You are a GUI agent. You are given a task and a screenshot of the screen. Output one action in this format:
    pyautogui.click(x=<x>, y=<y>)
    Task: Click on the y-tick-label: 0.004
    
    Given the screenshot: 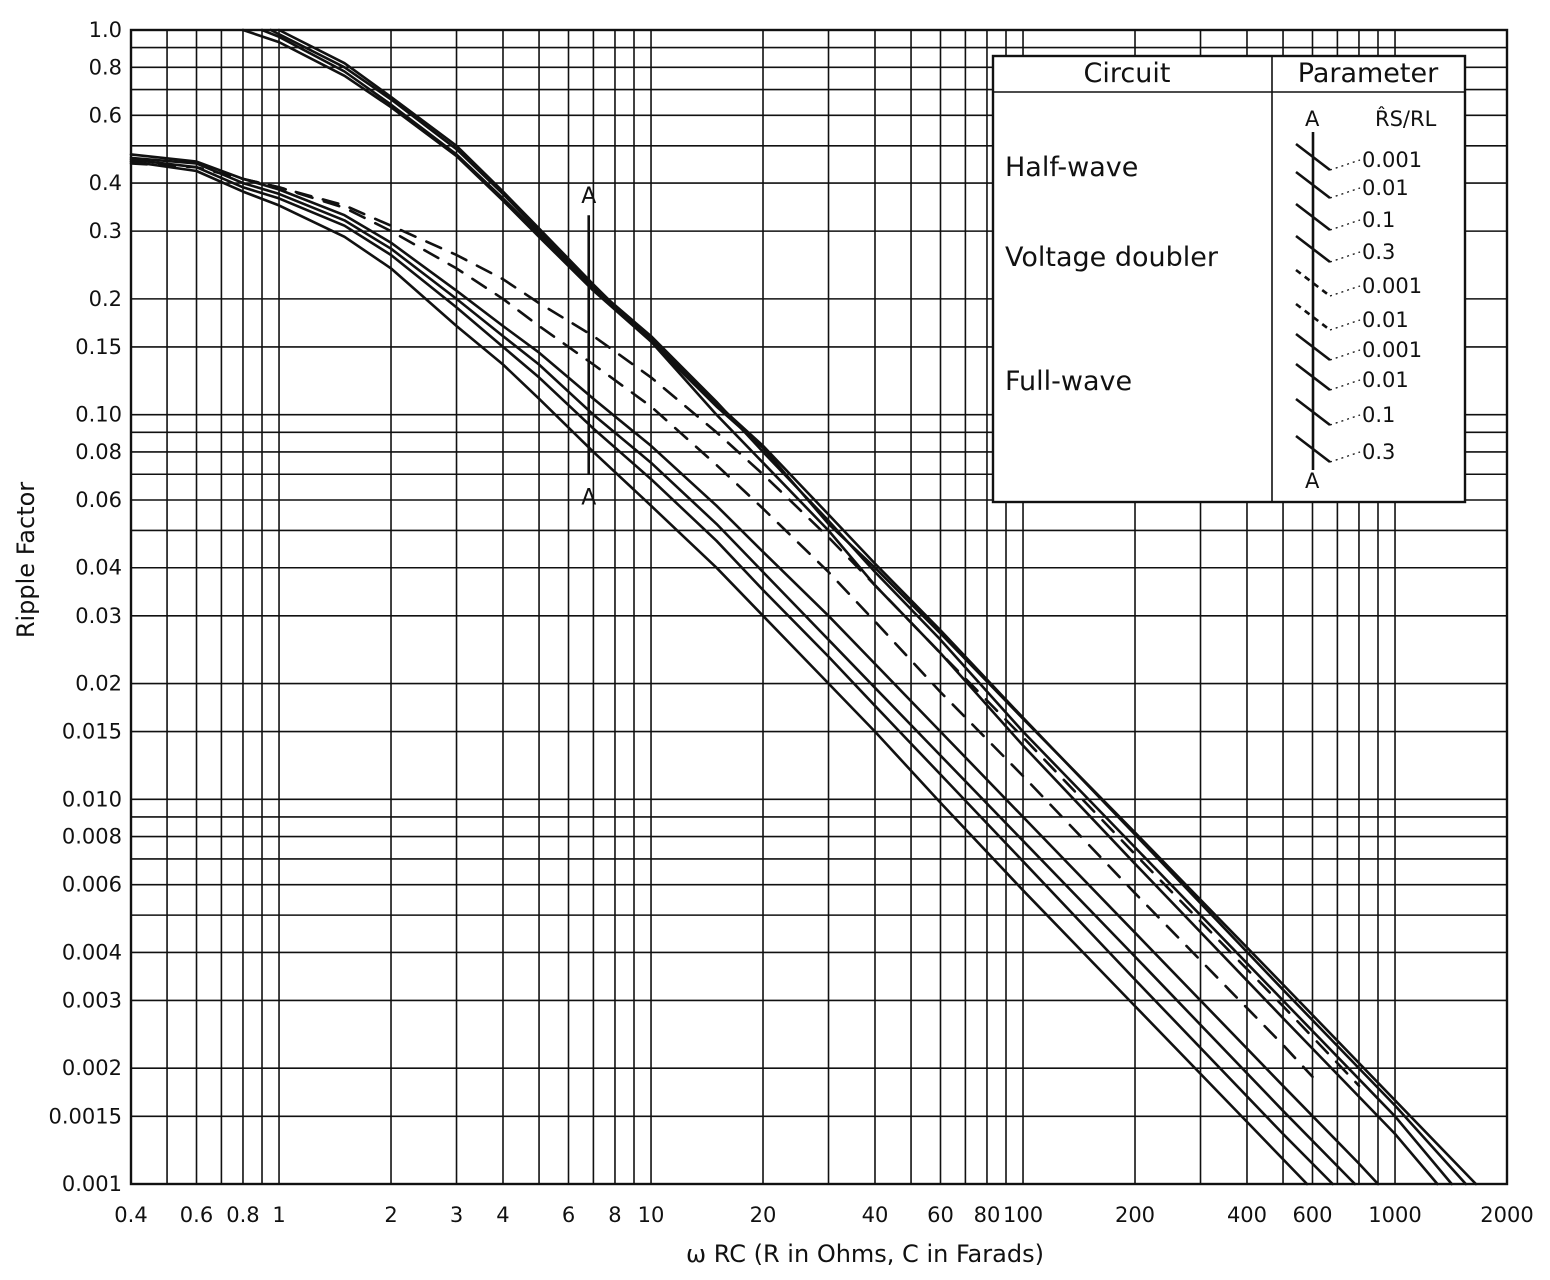 What is the action you would take?
    pyautogui.click(x=92, y=952)
    